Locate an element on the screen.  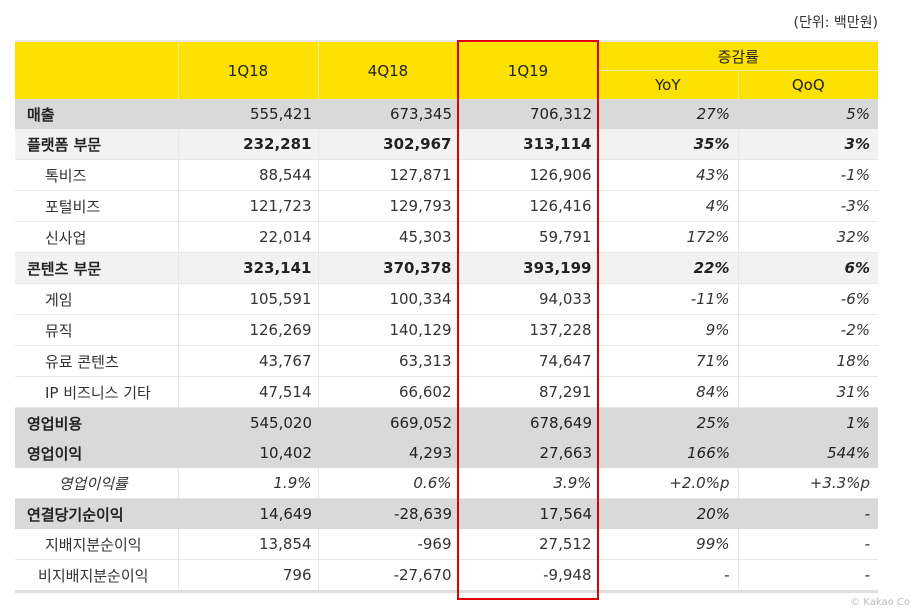
value-qoq: -2% is located at coordinates (807, 330).